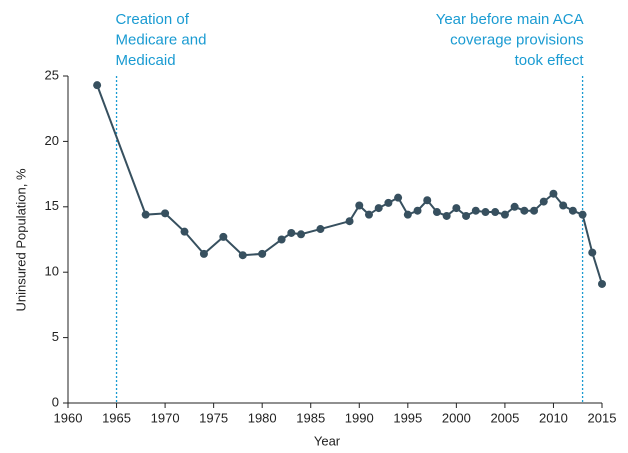  I want to click on annotation-text: Medicare and, so click(161, 39).